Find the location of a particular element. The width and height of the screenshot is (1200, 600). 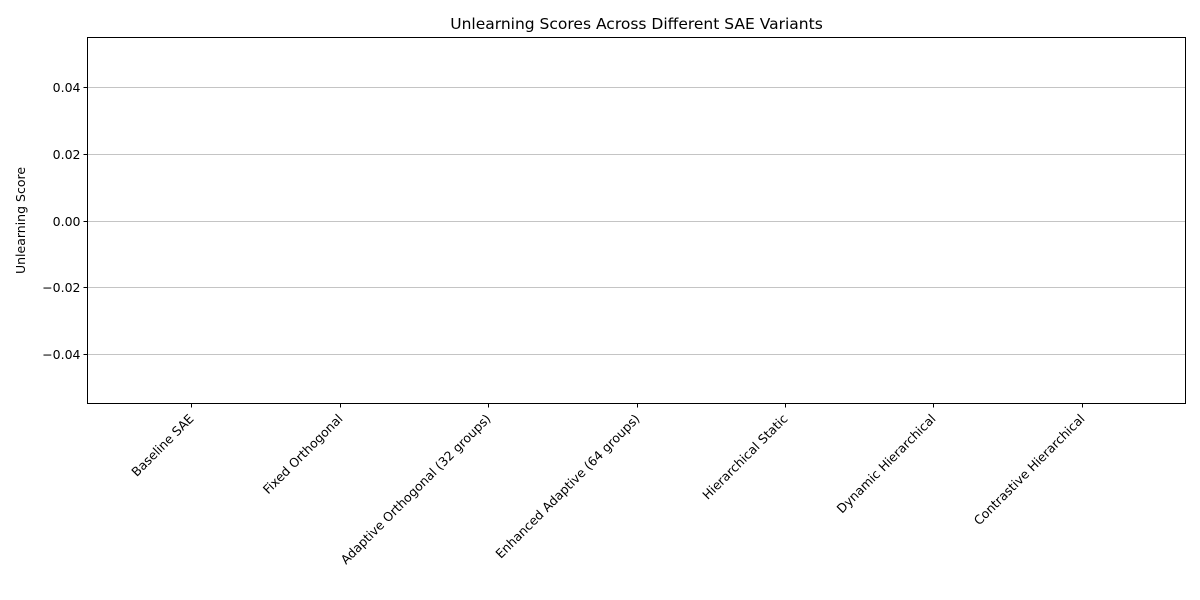

y-axis-ticks: −0.04 −0.02 0.00 0.02 0.04 is located at coordinates (65, 221).